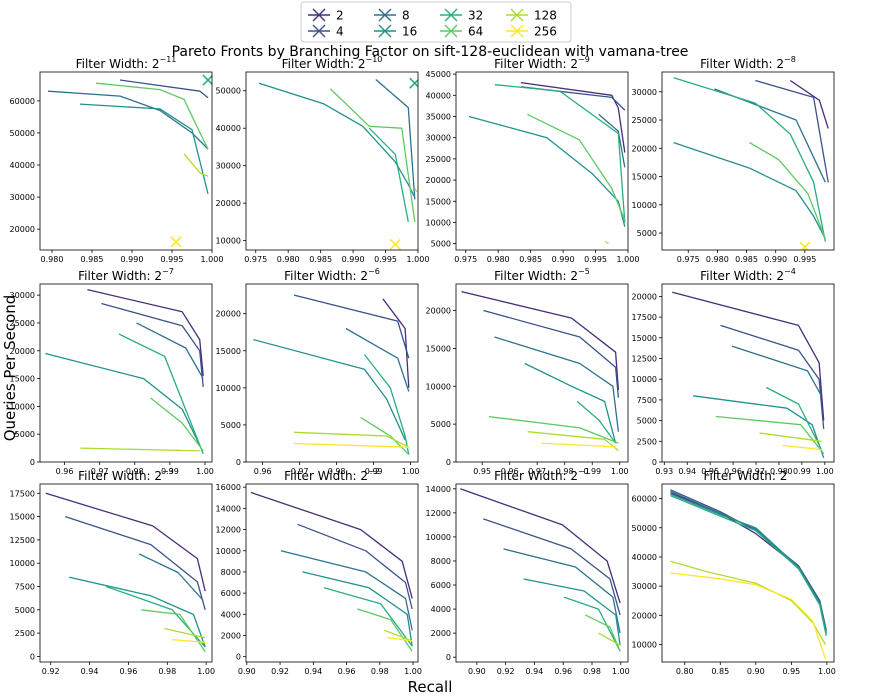 The height and width of the screenshot is (696, 872). Describe the element at coordinates (320, 259) in the screenshot. I see `x-tick-label: 0.985` at that location.